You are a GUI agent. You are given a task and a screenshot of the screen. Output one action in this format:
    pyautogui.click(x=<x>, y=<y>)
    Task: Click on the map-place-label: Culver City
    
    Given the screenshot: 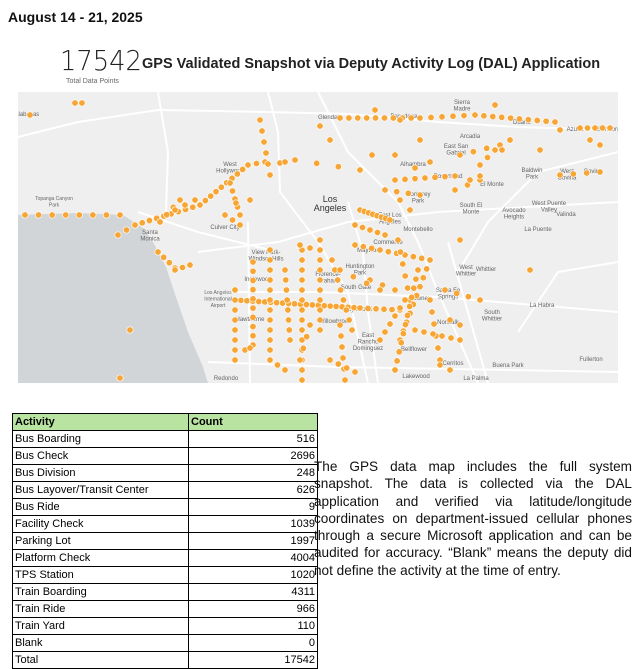 What is the action you would take?
    pyautogui.click(x=224, y=228)
    